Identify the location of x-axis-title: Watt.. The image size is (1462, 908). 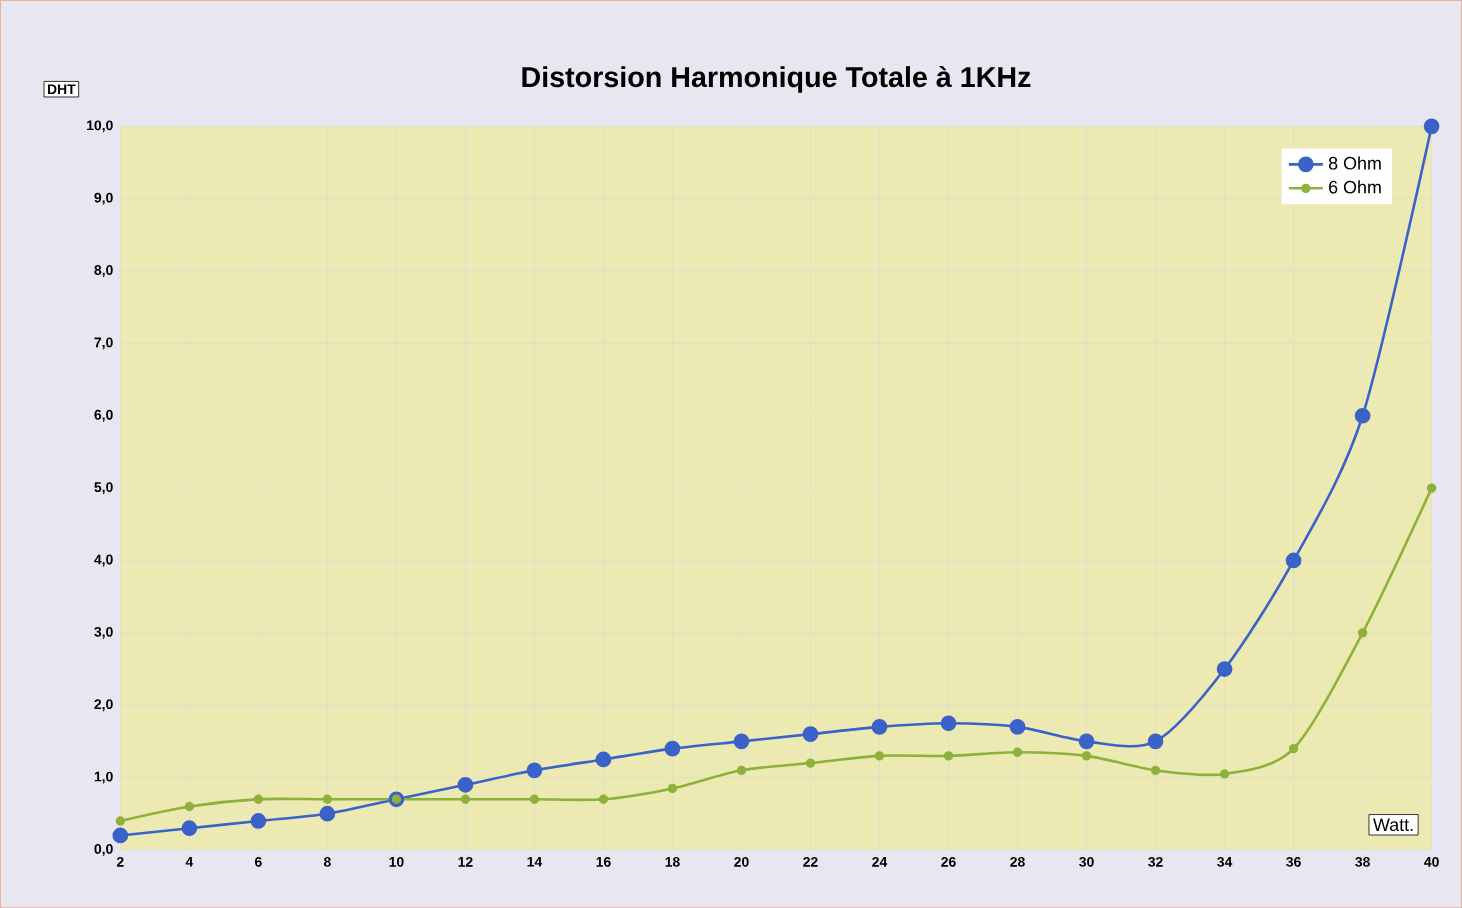
(1393, 824).